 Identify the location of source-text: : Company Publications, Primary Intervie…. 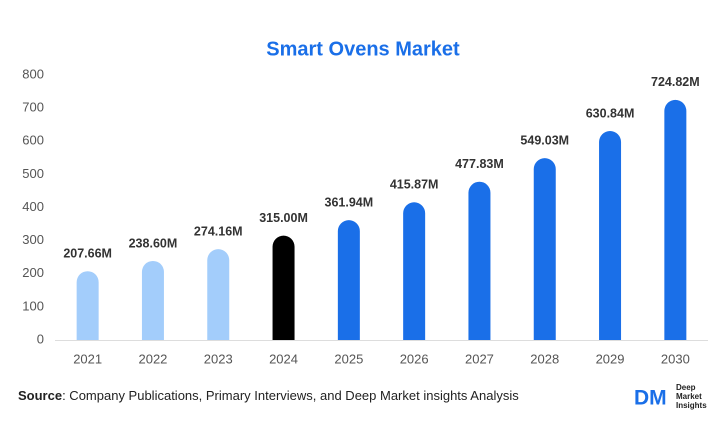
(290, 395).